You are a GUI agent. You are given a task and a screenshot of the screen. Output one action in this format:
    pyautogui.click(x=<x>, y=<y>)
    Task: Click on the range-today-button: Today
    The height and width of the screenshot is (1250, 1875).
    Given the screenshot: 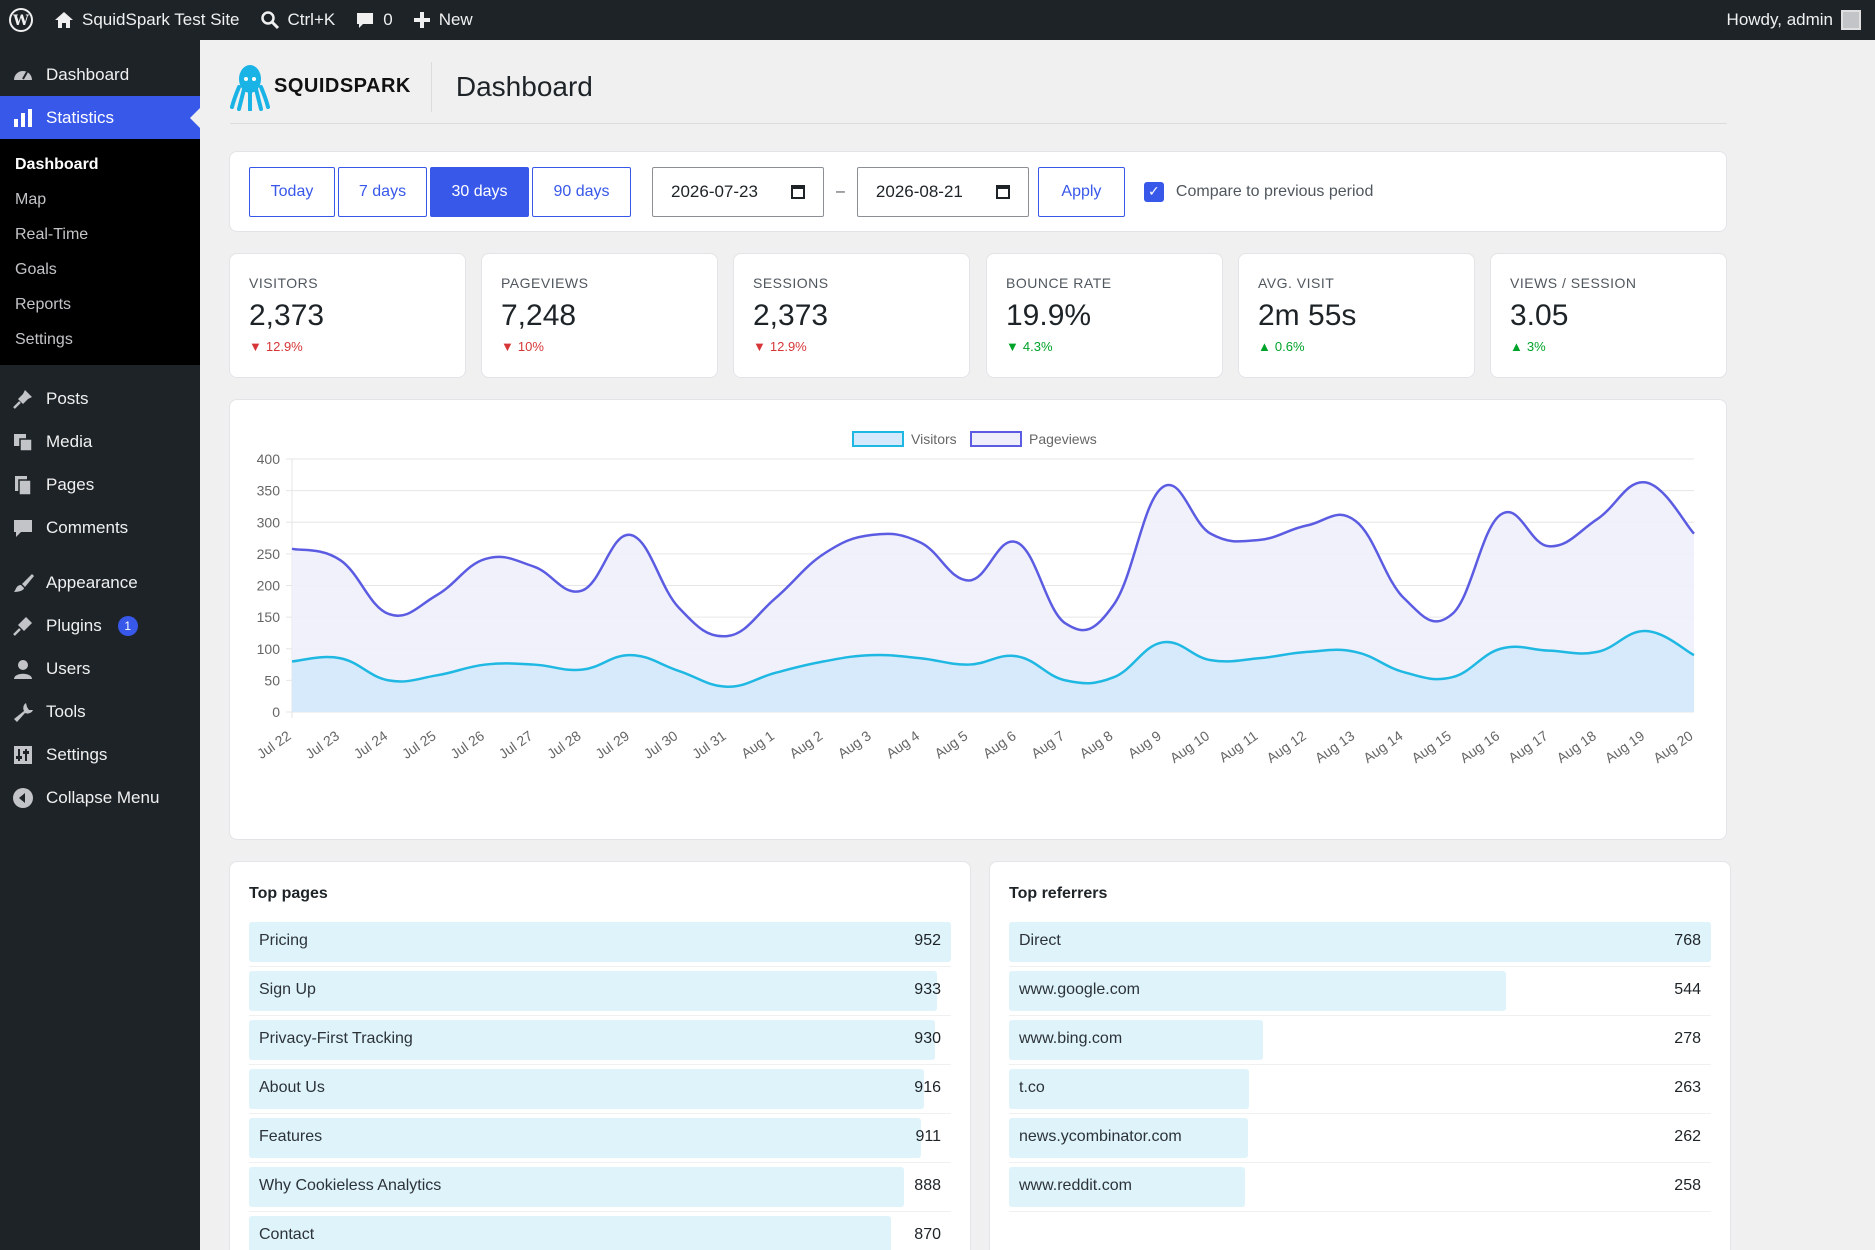 What is the action you would take?
    pyautogui.click(x=292, y=191)
    